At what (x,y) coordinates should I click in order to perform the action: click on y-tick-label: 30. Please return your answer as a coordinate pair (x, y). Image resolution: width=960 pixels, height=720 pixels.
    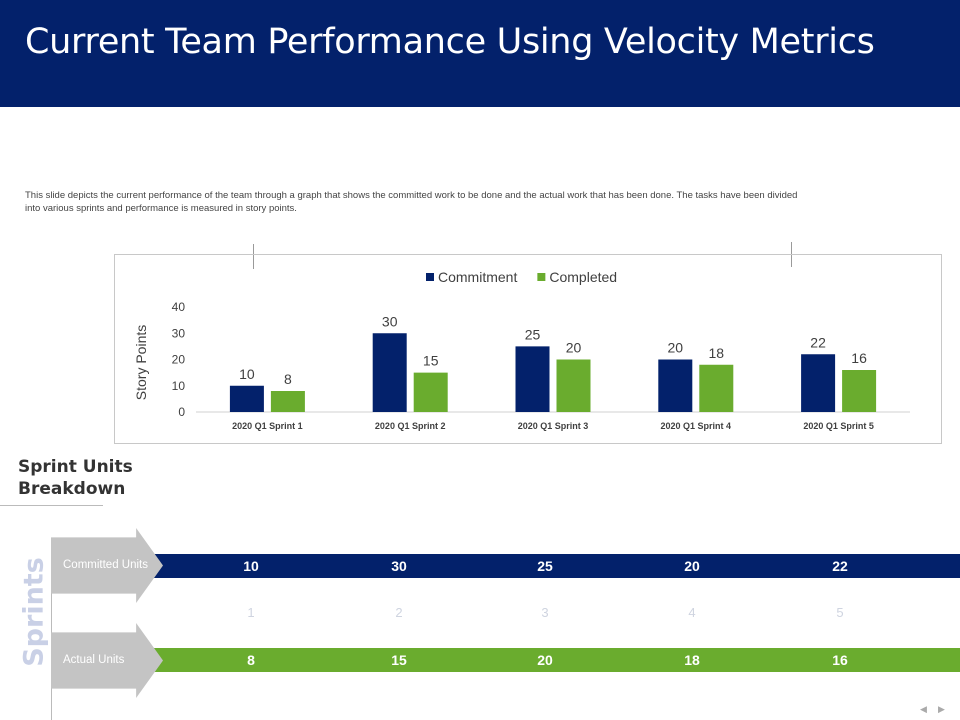
    Looking at the image, I should click on (179, 333).